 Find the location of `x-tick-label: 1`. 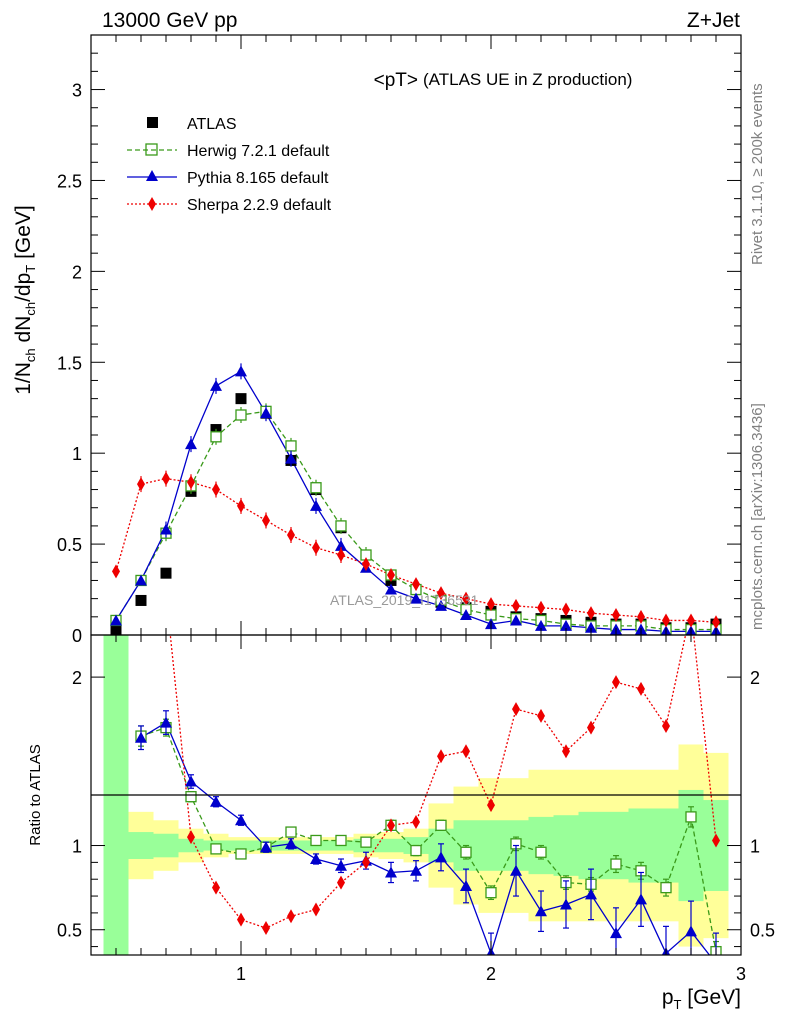

x-tick-label: 1 is located at coordinates (241, 974).